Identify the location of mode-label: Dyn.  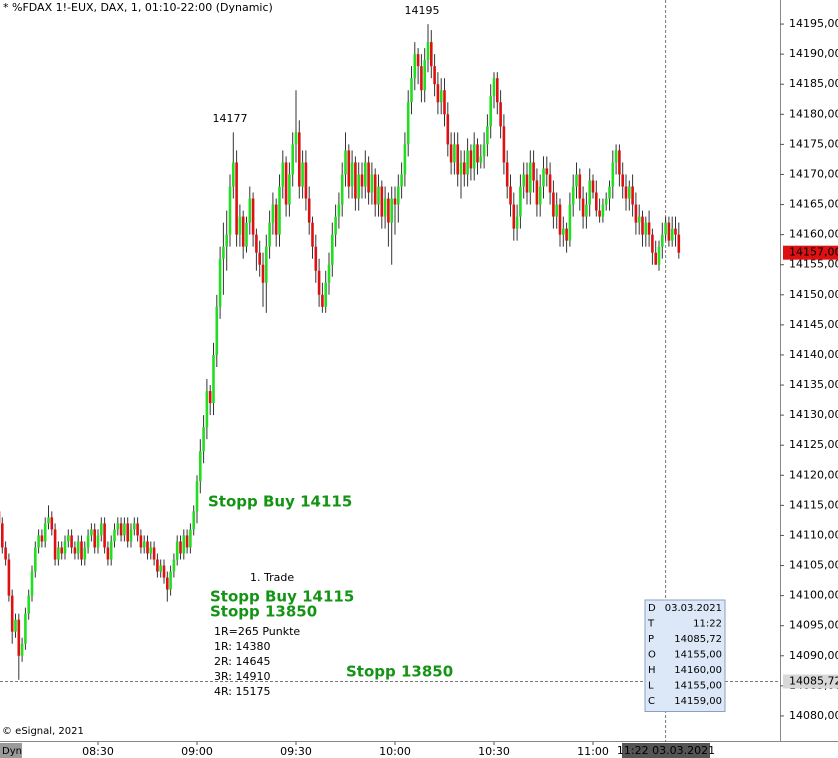
(12, 751).